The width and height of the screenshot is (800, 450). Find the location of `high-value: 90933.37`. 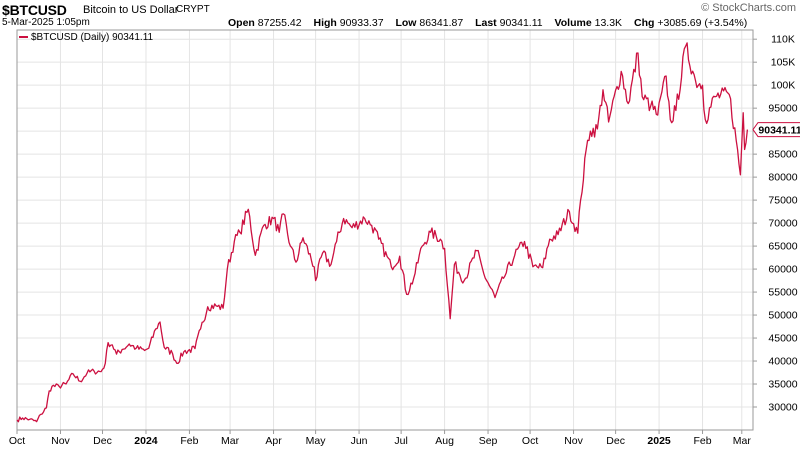

high-value: 90933.37 is located at coordinates (361, 23).